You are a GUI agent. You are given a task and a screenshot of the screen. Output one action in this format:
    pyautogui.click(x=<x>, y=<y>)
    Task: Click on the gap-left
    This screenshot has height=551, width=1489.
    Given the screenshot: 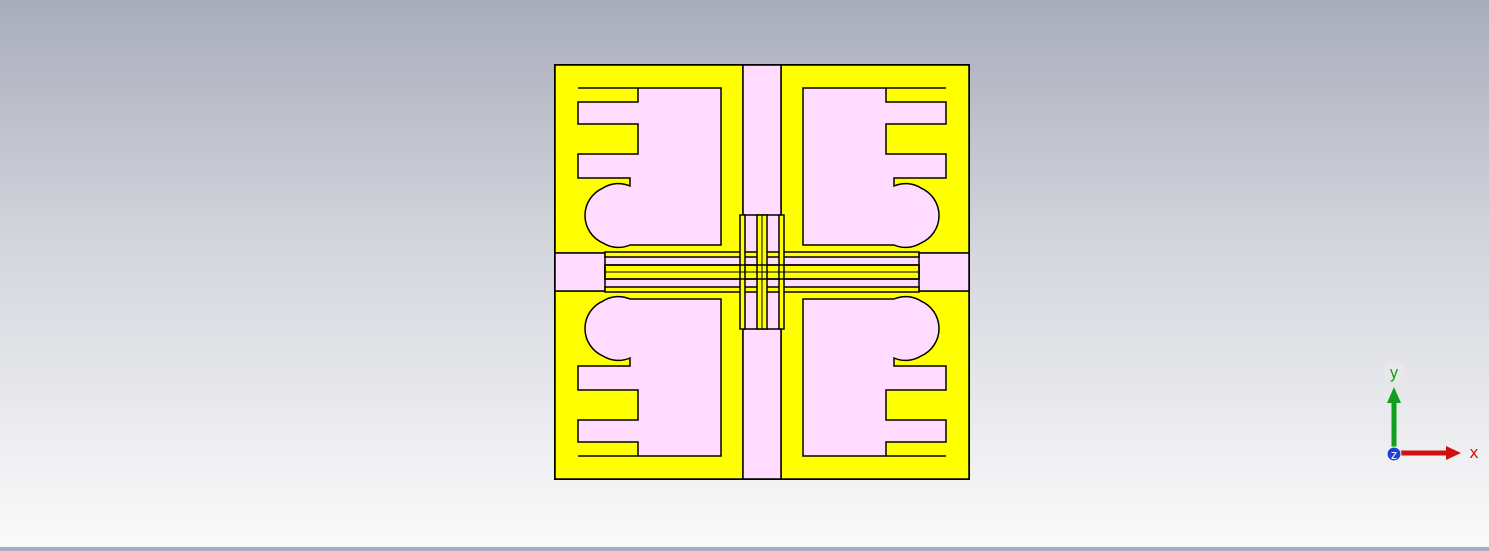 What is the action you would take?
    pyautogui.click(x=580, y=272)
    